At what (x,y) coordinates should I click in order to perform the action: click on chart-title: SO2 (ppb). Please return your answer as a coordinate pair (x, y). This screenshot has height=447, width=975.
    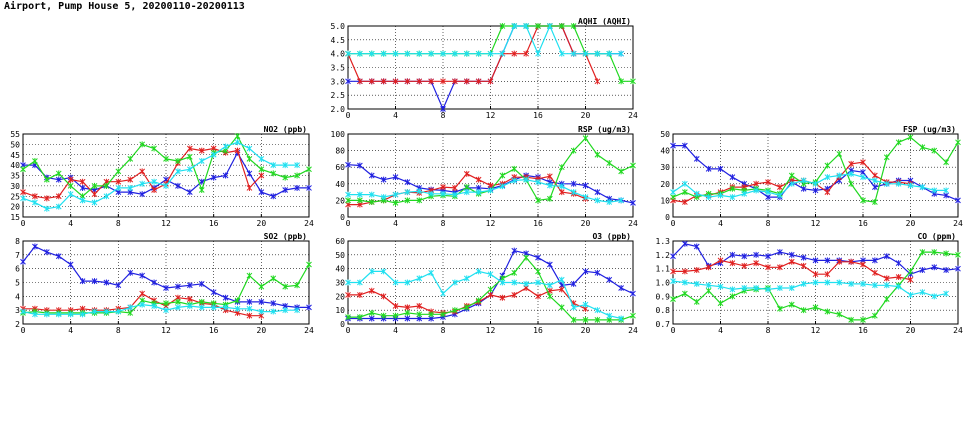
    Looking at the image, I should click on (285, 236).